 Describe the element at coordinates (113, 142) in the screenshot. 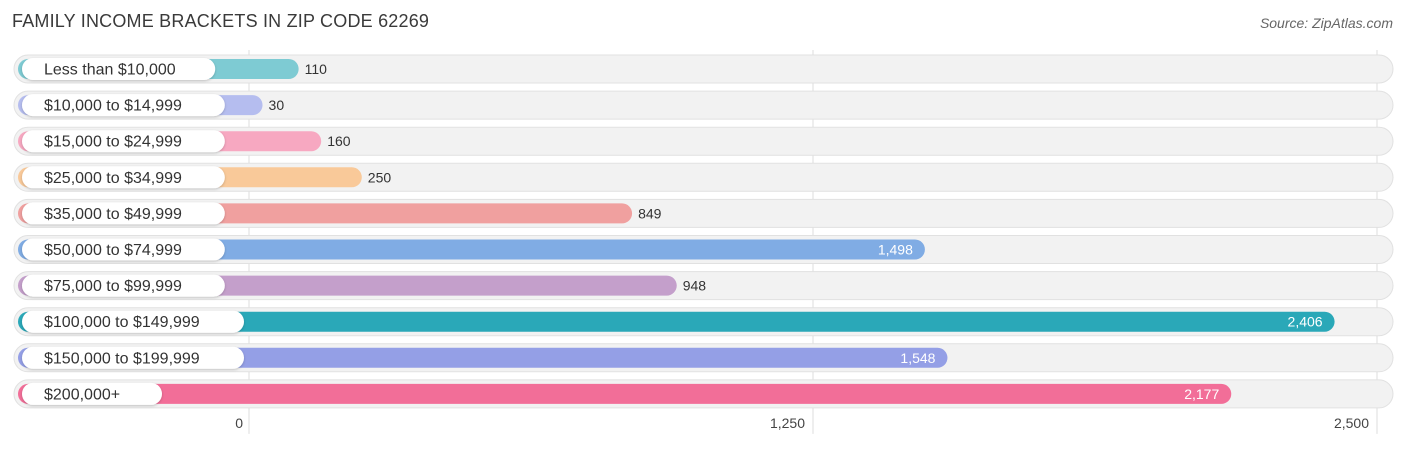

I see `category-label: $15,000 to $24,999` at that location.